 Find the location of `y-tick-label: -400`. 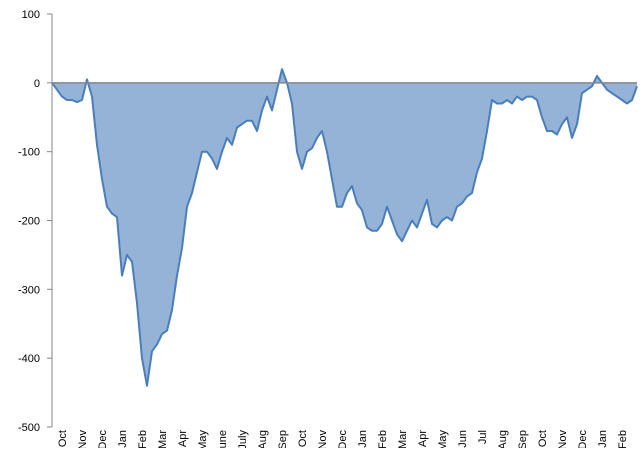

y-tick-label: -400 is located at coordinates (29, 359).